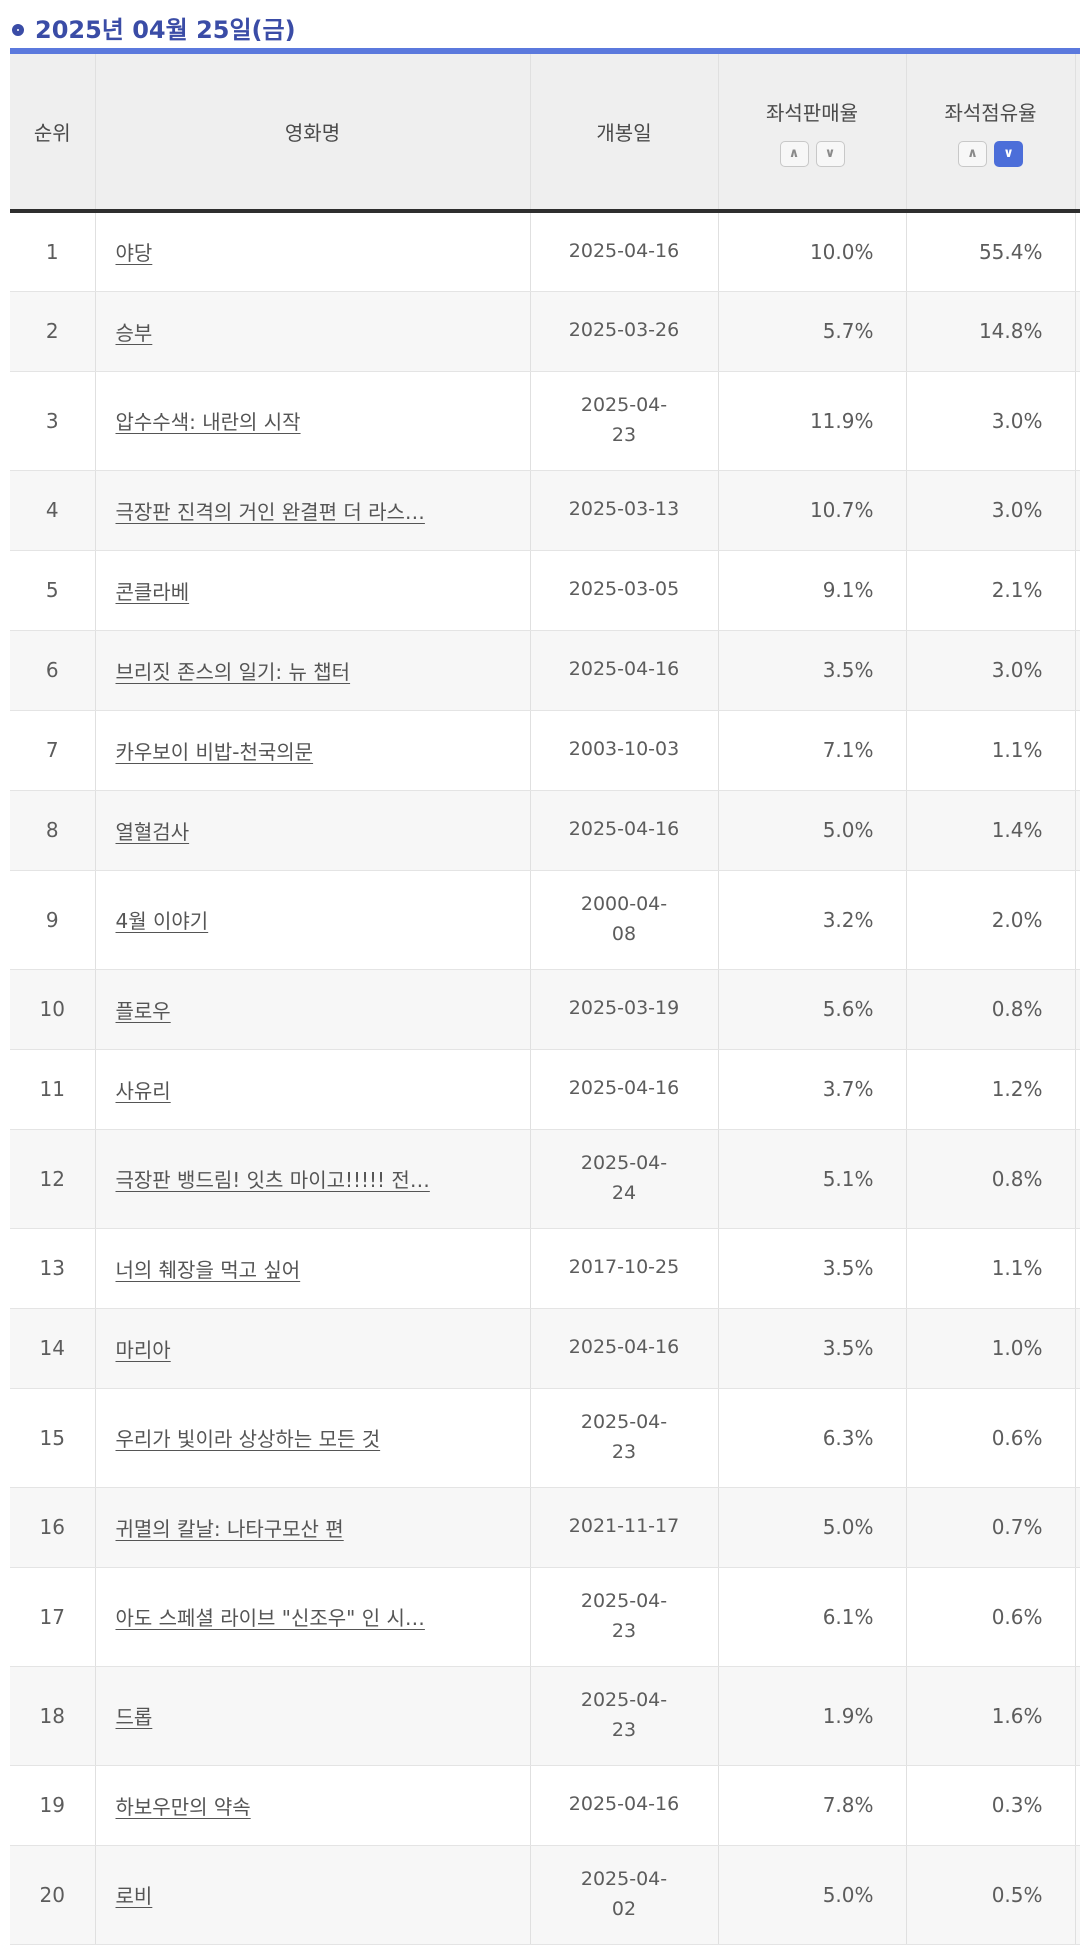 The image size is (1080, 1945). What do you see at coordinates (624, 829) in the screenshot?
I see `release-date-line1: 2025-04-16` at bounding box center [624, 829].